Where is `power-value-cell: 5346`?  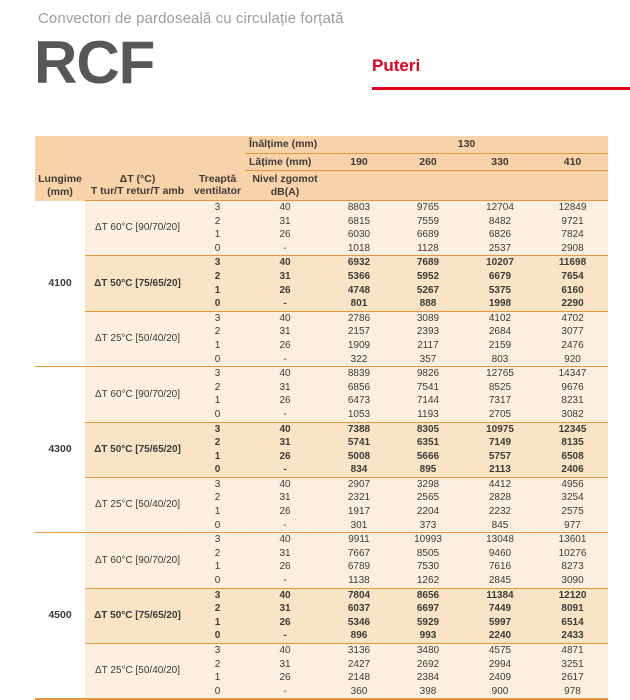 power-value-cell: 5346 is located at coordinates (359, 622).